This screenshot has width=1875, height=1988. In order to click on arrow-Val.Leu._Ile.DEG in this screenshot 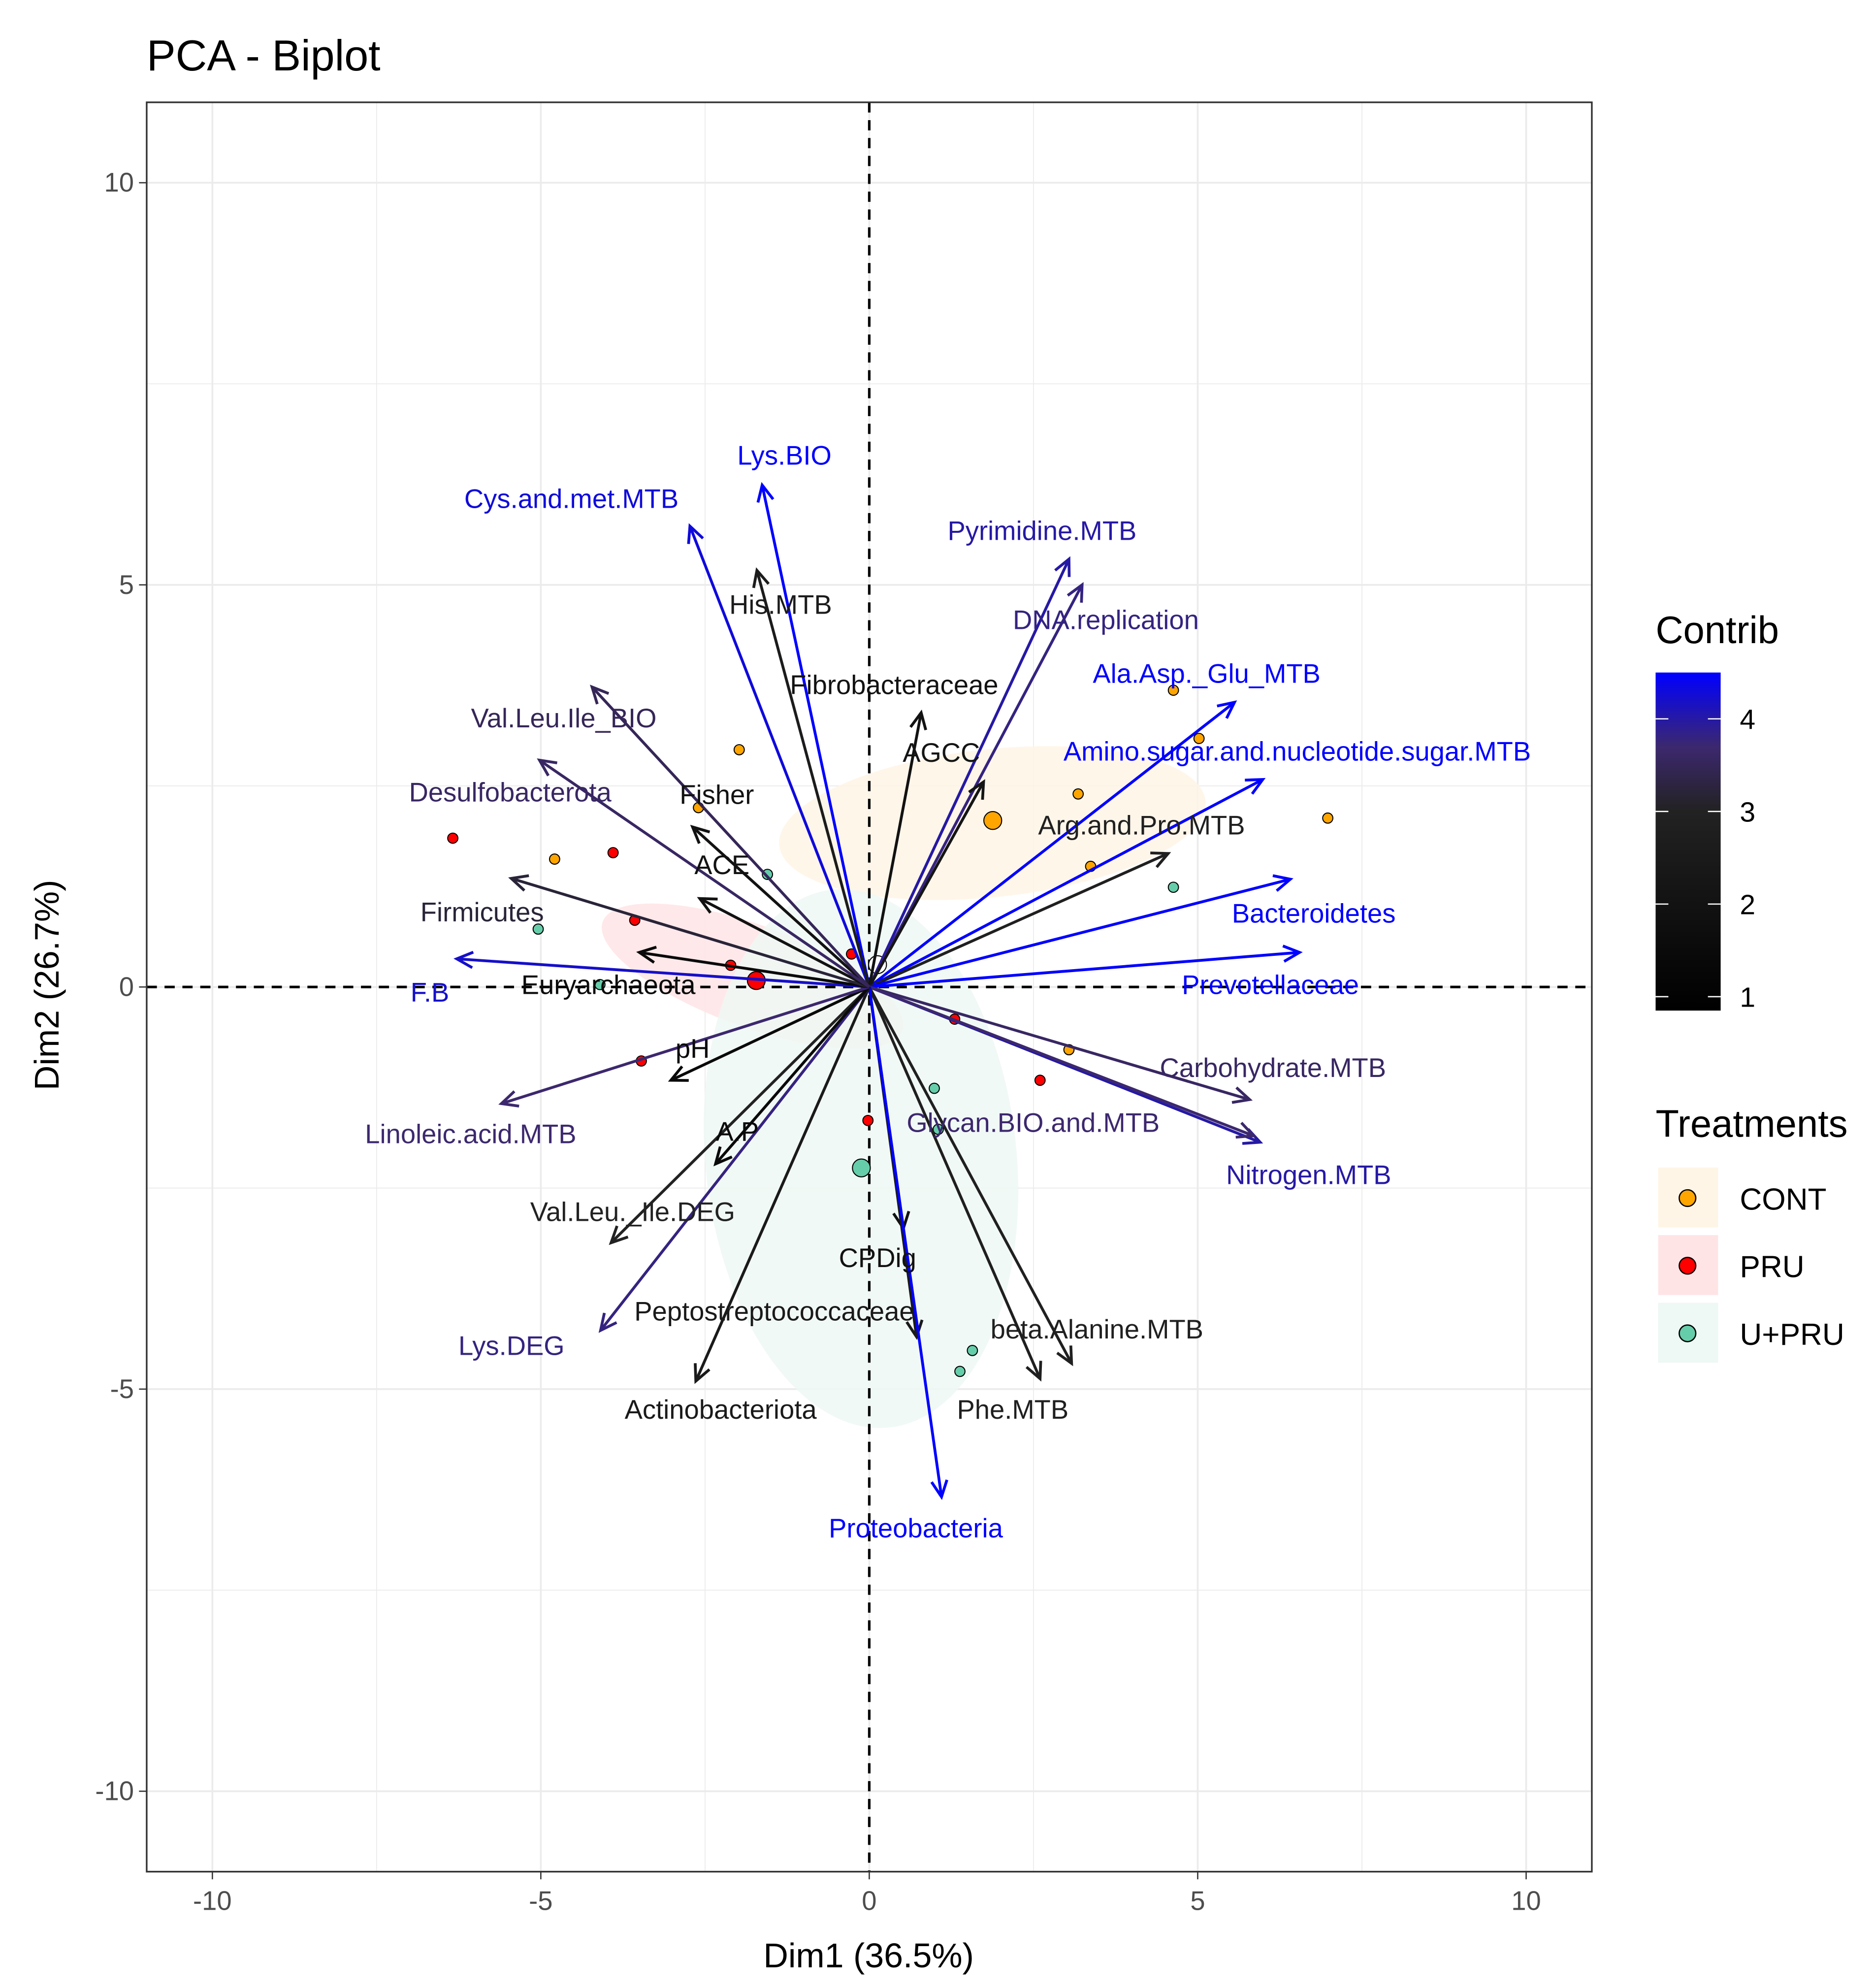, I will do `click(740, 1115)`.